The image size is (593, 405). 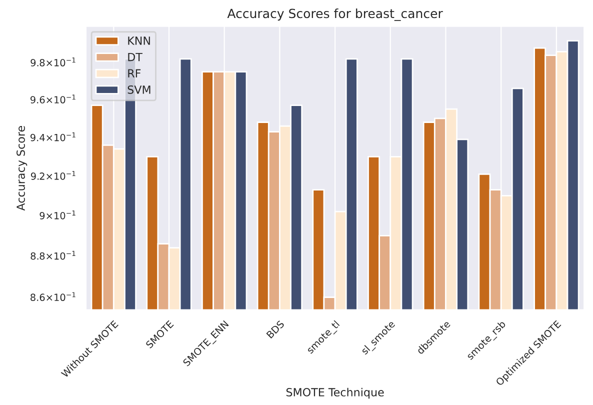 I want to click on y-tick-label: 8.8×10$^{−1}$, so click(x=53, y=255).